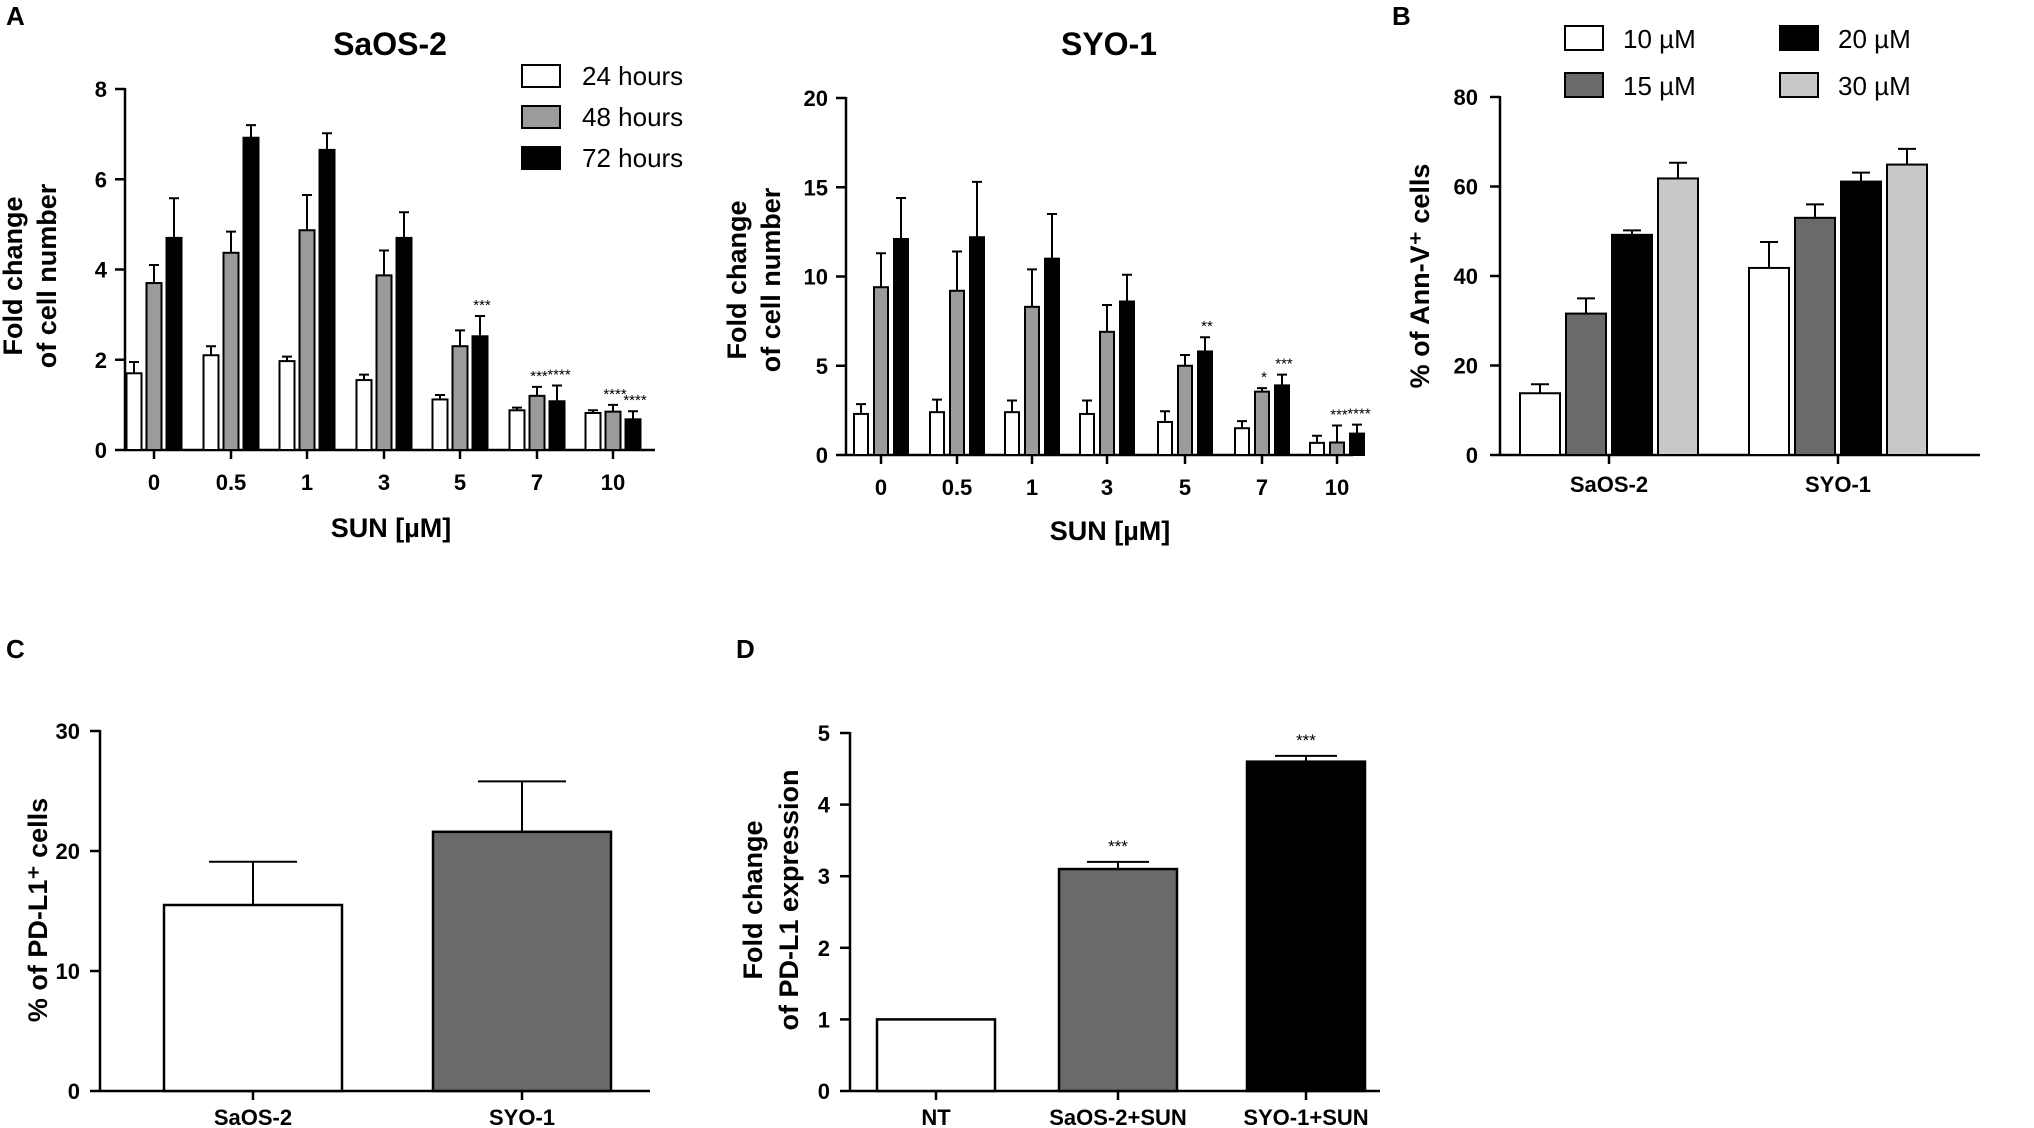 The width and height of the screenshot is (2034, 1128). What do you see at coordinates (1264, 377) in the screenshot?
I see `syo1-significance-label: *` at bounding box center [1264, 377].